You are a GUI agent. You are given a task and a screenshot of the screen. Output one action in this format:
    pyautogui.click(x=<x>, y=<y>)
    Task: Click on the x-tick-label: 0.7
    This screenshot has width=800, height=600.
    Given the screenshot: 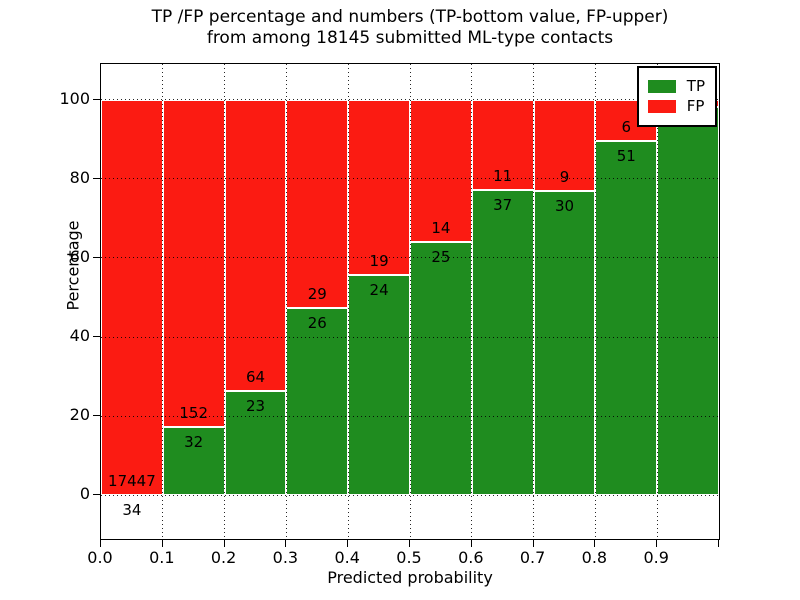 What is the action you would take?
    pyautogui.click(x=532, y=557)
    